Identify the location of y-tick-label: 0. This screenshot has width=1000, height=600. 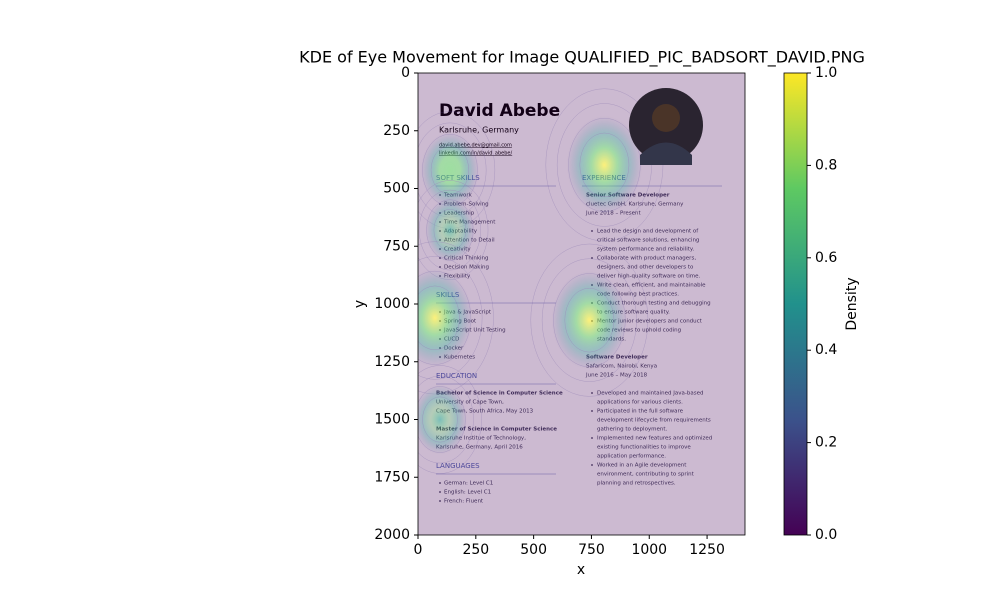
(405, 73).